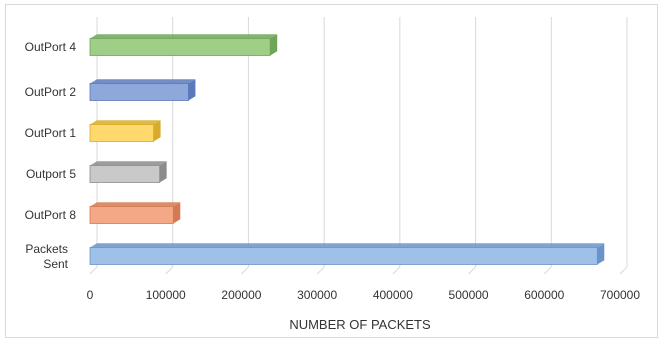 This screenshot has height=344, width=664. Describe the element at coordinates (544, 295) in the screenshot. I see `x-tick-label: 600000` at that location.